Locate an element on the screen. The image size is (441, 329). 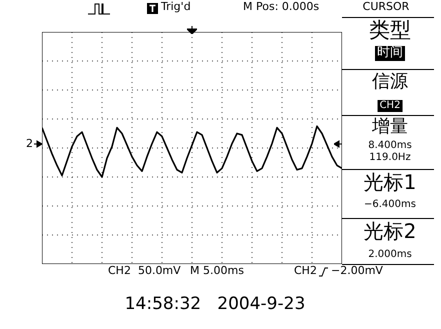
text: M Pos: 0.000s is located at coordinates (281, 7).